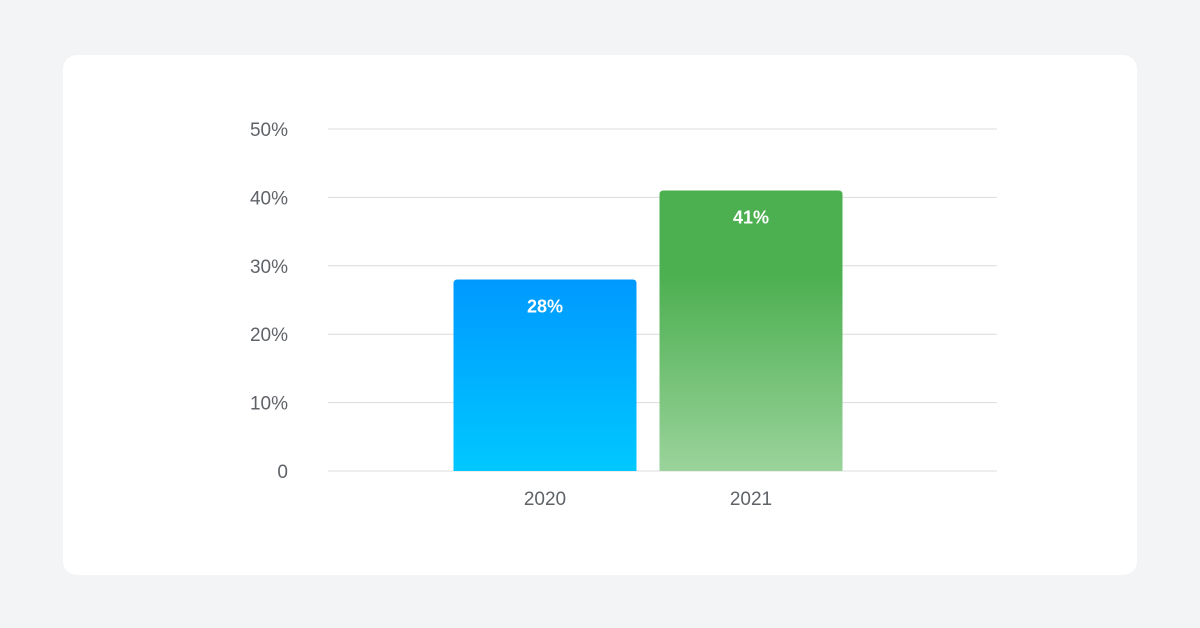  I want to click on y-tick-label: 50%, so click(269, 130).